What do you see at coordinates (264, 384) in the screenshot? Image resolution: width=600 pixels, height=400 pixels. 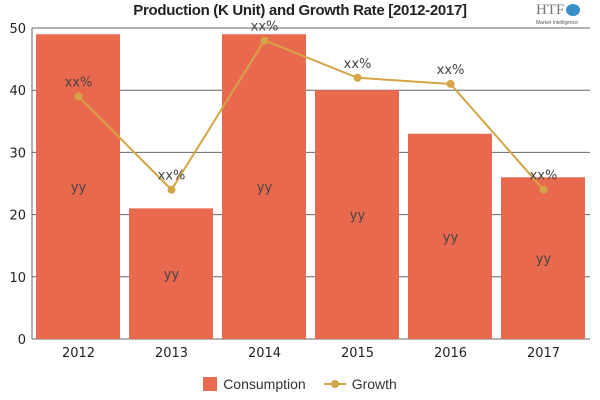 I see `legend-label: Consumption` at bounding box center [264, 384].